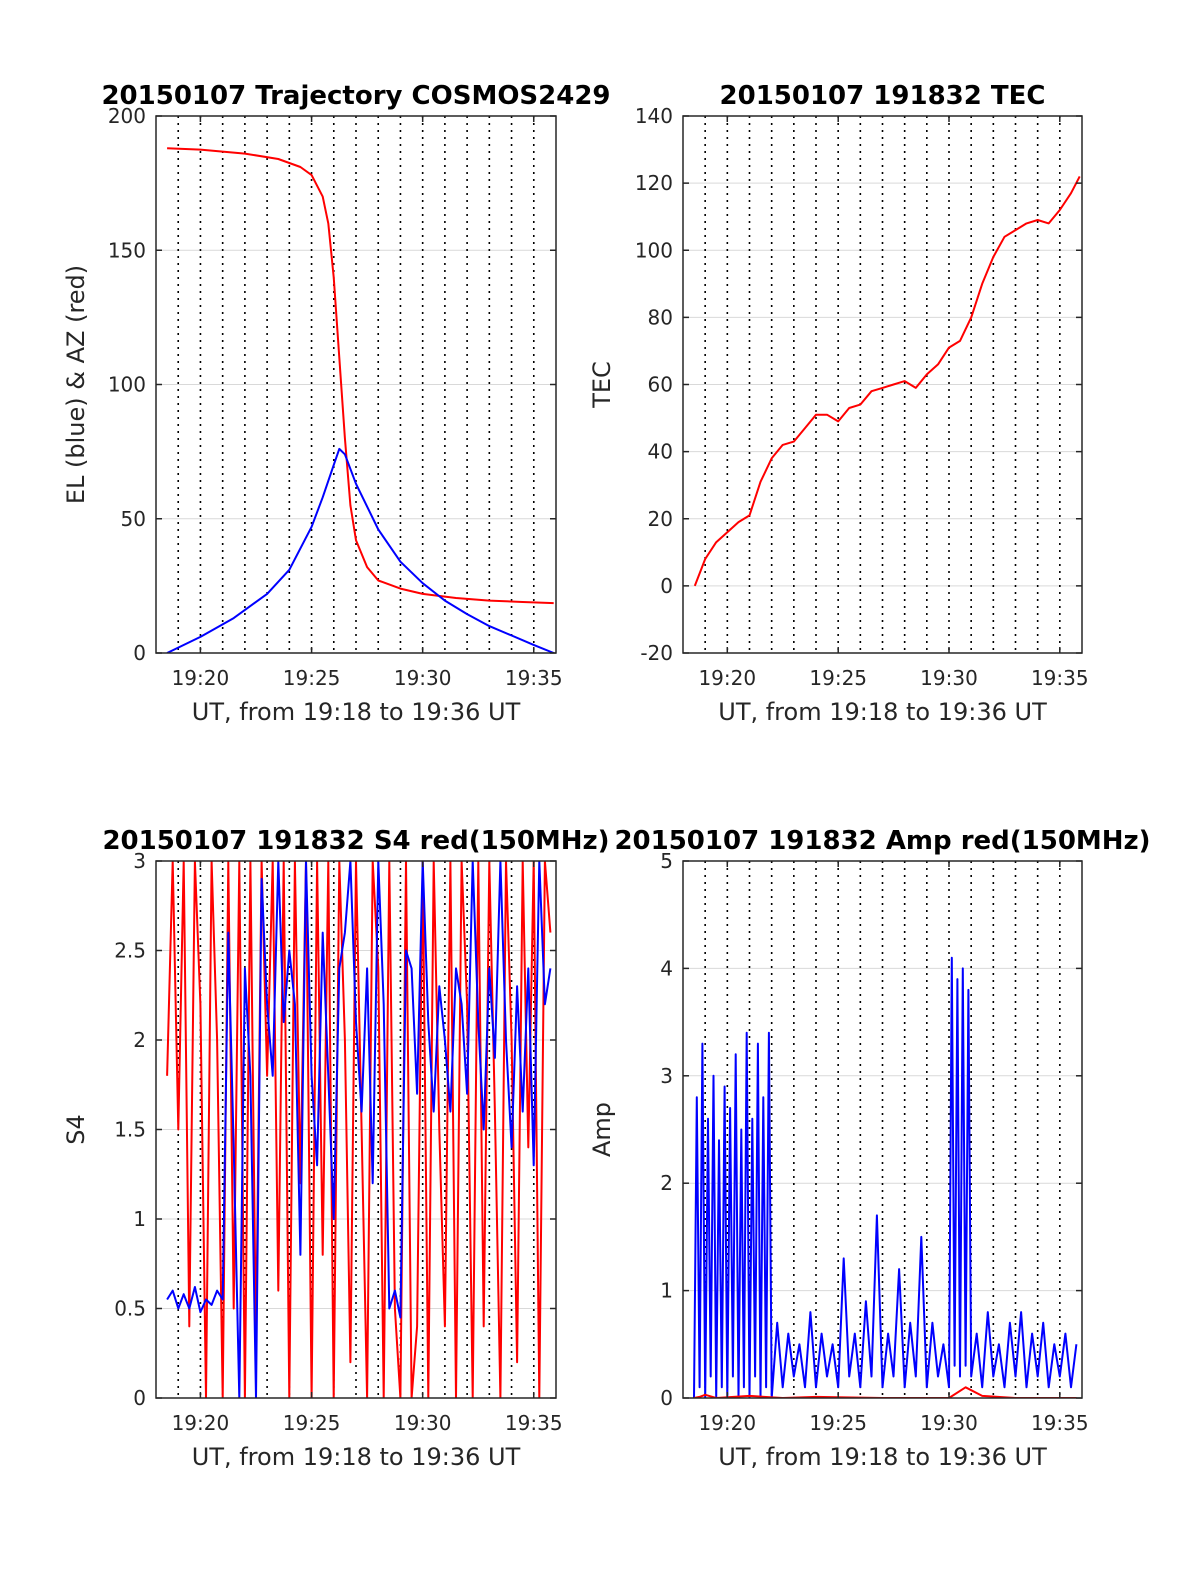 The image size is (1200, 1580). Describe the element at coordinates (882, 841) in the screenshot. I see `chart-title: 20150107 191832 Amp red(150MHz)` at that location.